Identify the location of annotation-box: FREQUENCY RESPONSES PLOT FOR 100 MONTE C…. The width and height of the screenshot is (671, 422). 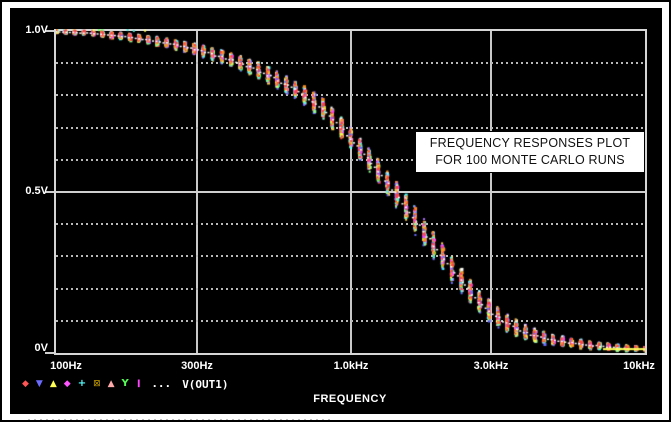
(530, 152).